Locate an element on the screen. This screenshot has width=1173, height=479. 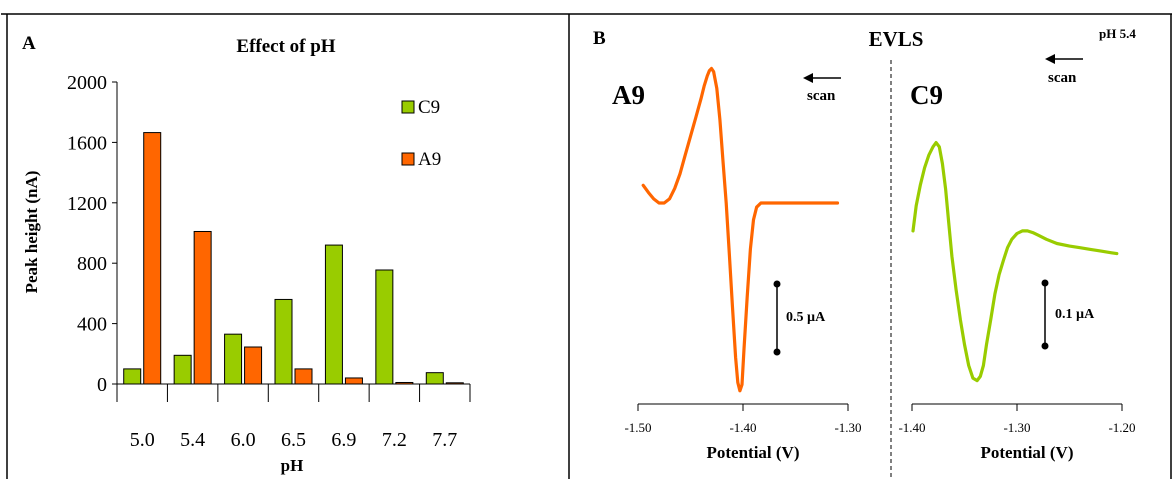
bar-c9-5.0 is located at coordinates (132, 376).